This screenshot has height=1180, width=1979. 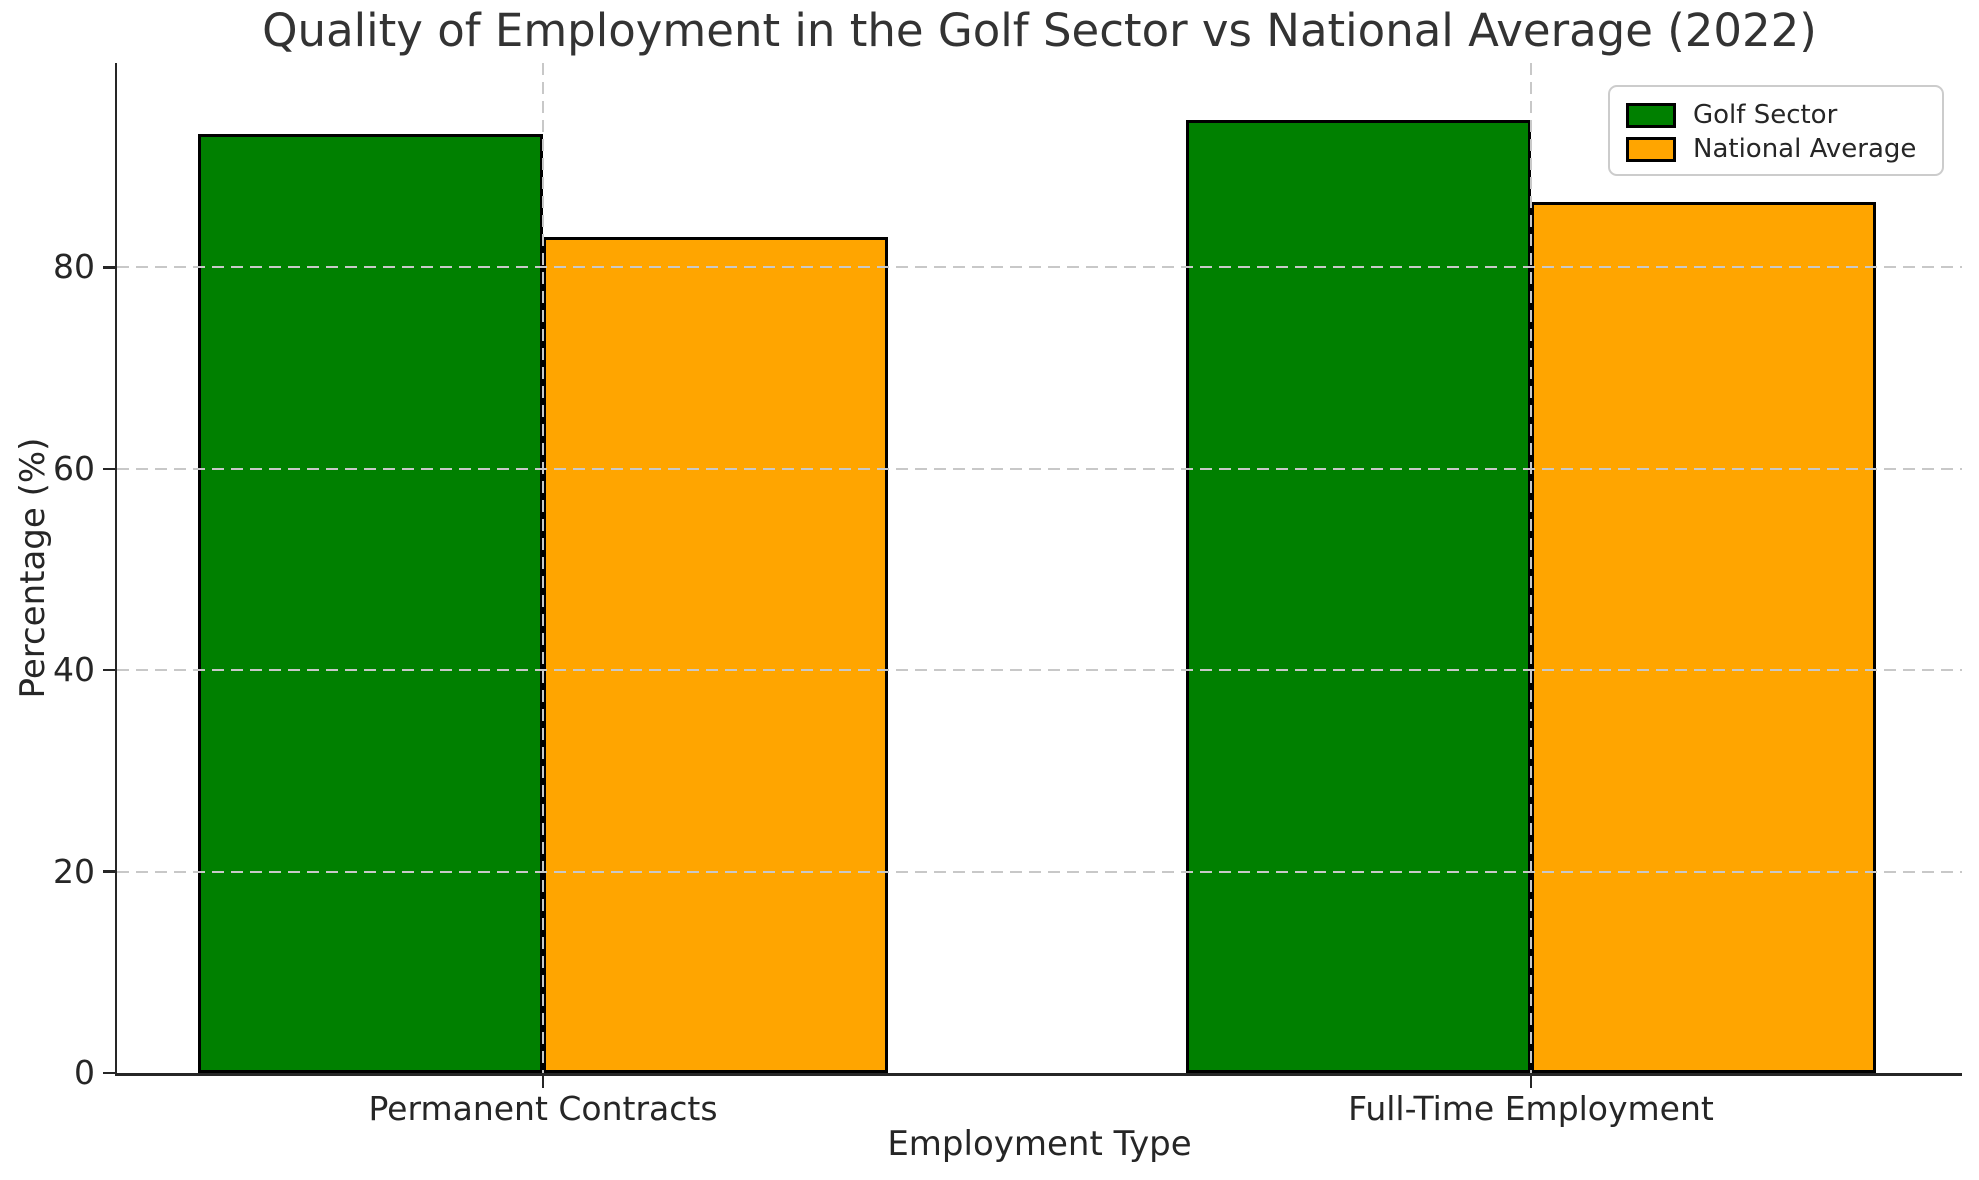 What do you see at coordinates (1038, 1074) in the screenshot?
I see `x-axis-line` at bounding box center [1038, 1074].